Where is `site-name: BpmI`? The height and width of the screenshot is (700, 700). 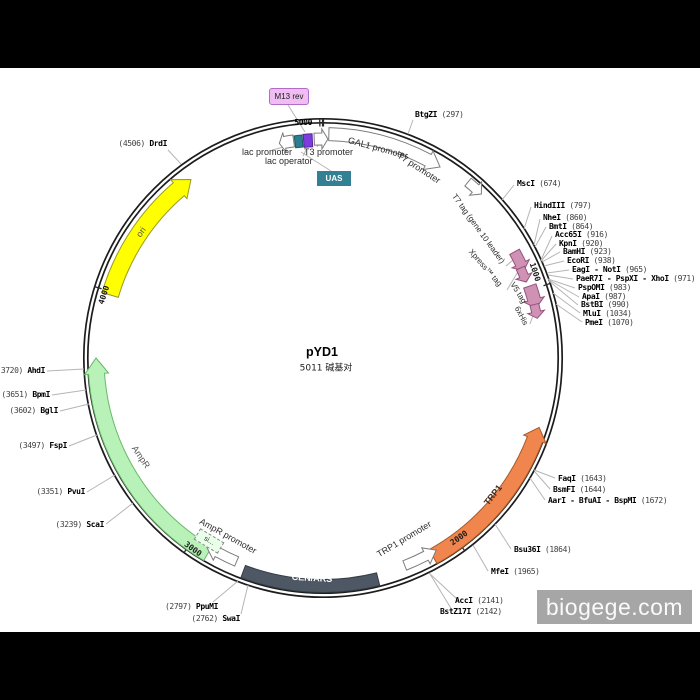 site-name: BpmI is located at coordinates (41, 394).